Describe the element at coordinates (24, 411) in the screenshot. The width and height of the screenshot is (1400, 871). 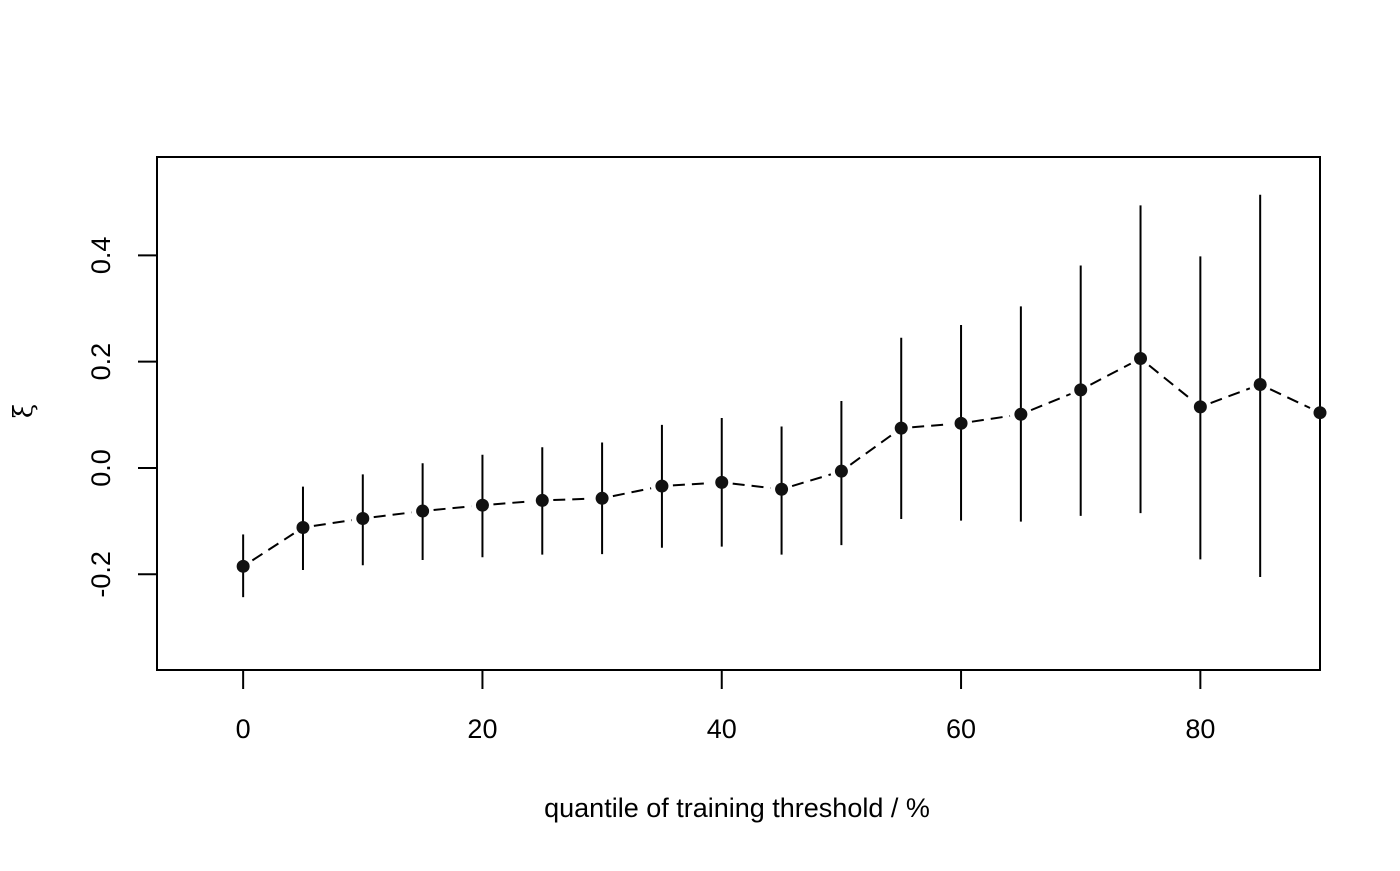
I see `y-axis-title: ξ` at that location.